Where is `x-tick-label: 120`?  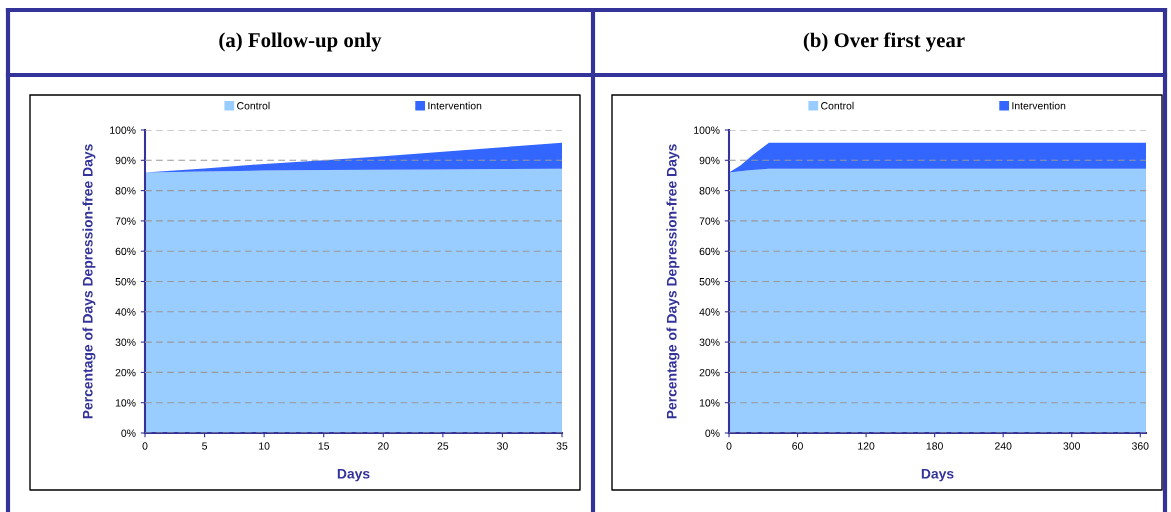 x-tick-label: 120 is located at coordinates (866, 446).